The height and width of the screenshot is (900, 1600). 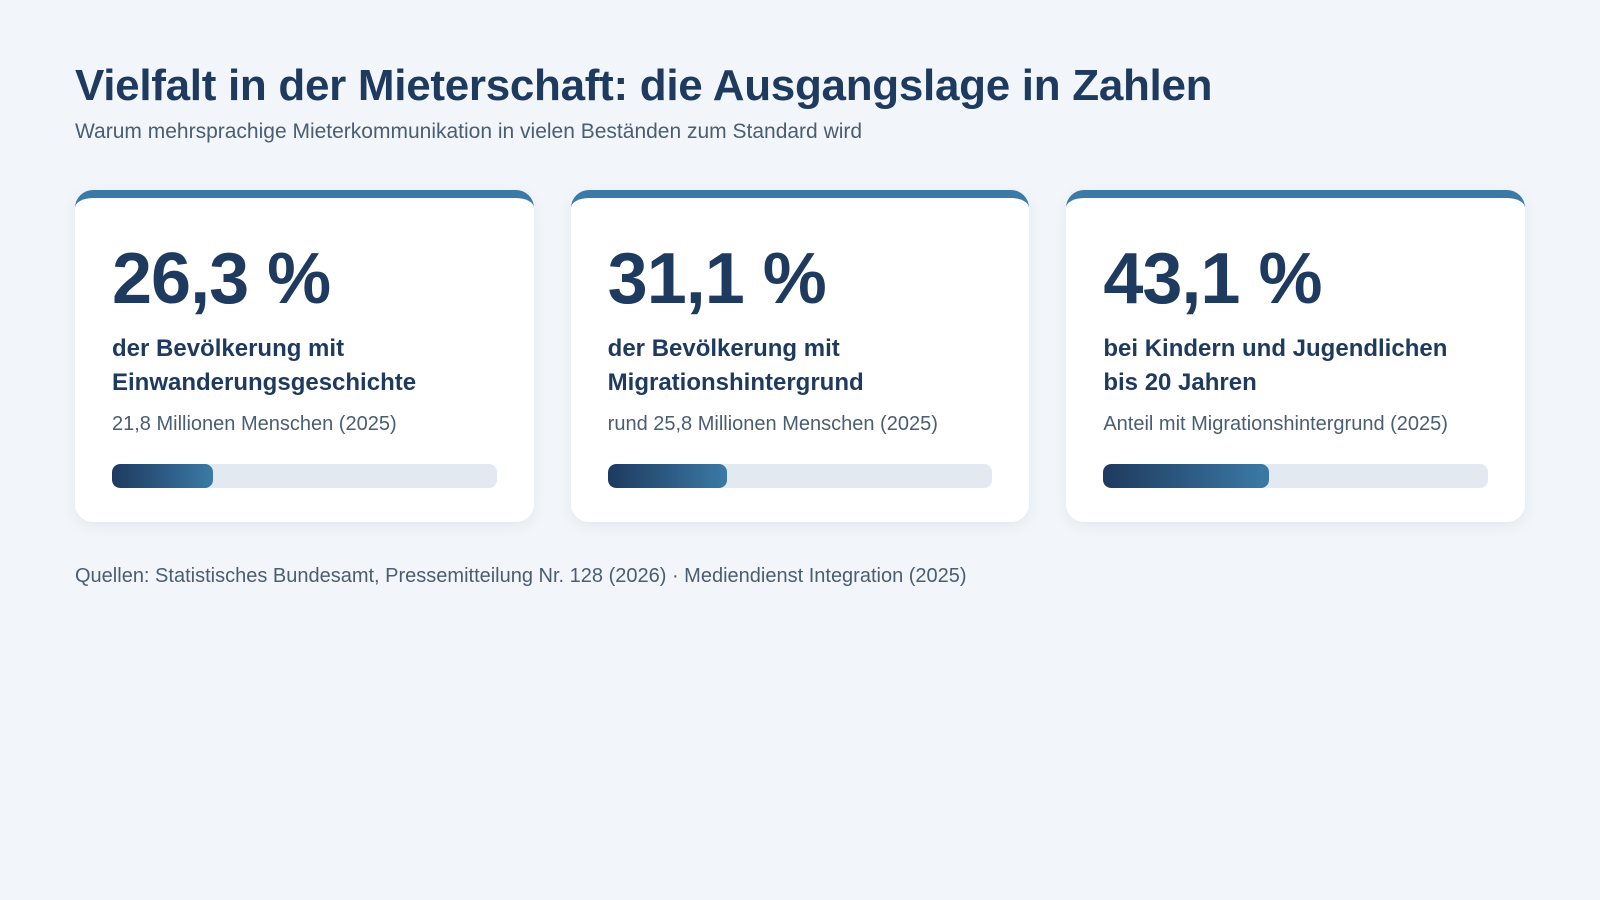 What do you see at coordinates (1275, 424) in the screenshot?
I see `stat-note: Anteil mit Migrationshintergrund (2025)` at bounding box center [1275, 424].